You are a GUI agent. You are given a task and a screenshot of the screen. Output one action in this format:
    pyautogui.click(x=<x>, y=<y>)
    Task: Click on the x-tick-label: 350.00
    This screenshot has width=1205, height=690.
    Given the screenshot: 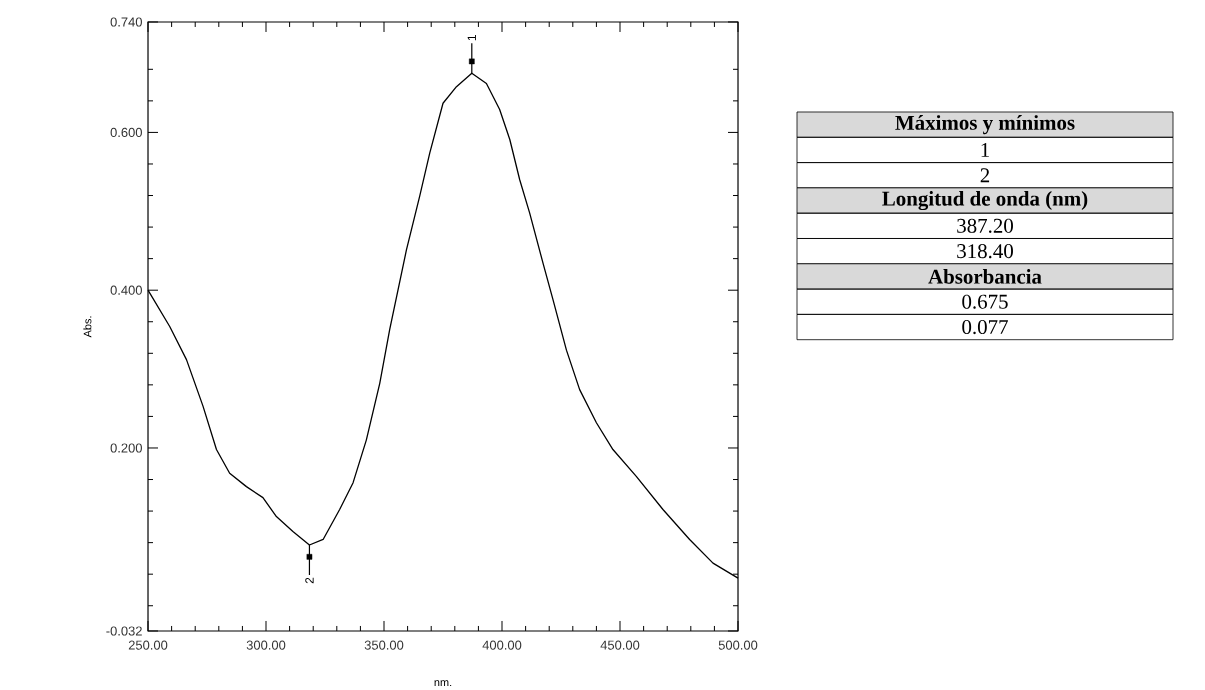 What is the action you would take?
    pyautogui.click(x=384, y=645)
    